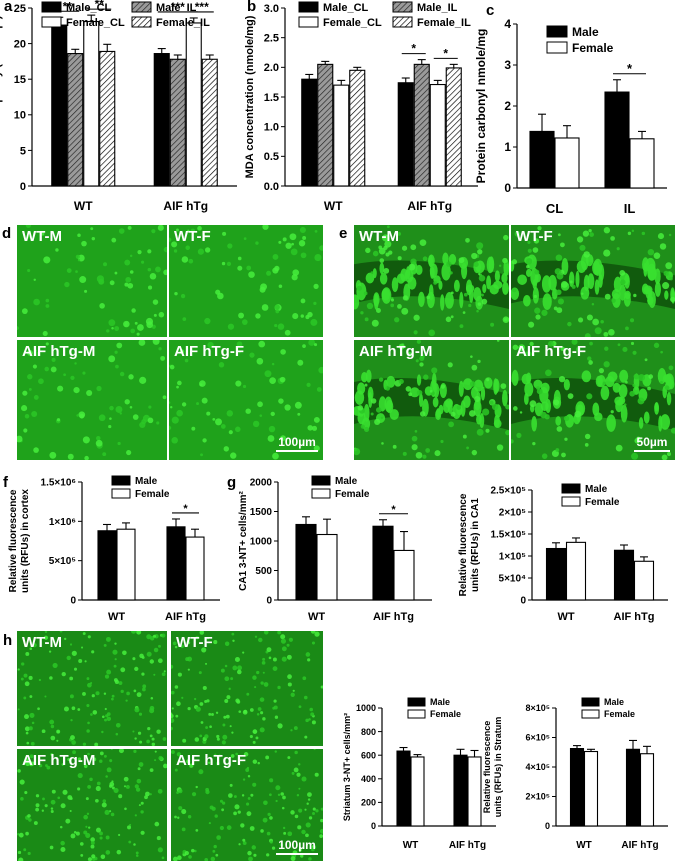 The height and width of the screenshot is (863, 676). I want to click on bar, so click(327, 567).